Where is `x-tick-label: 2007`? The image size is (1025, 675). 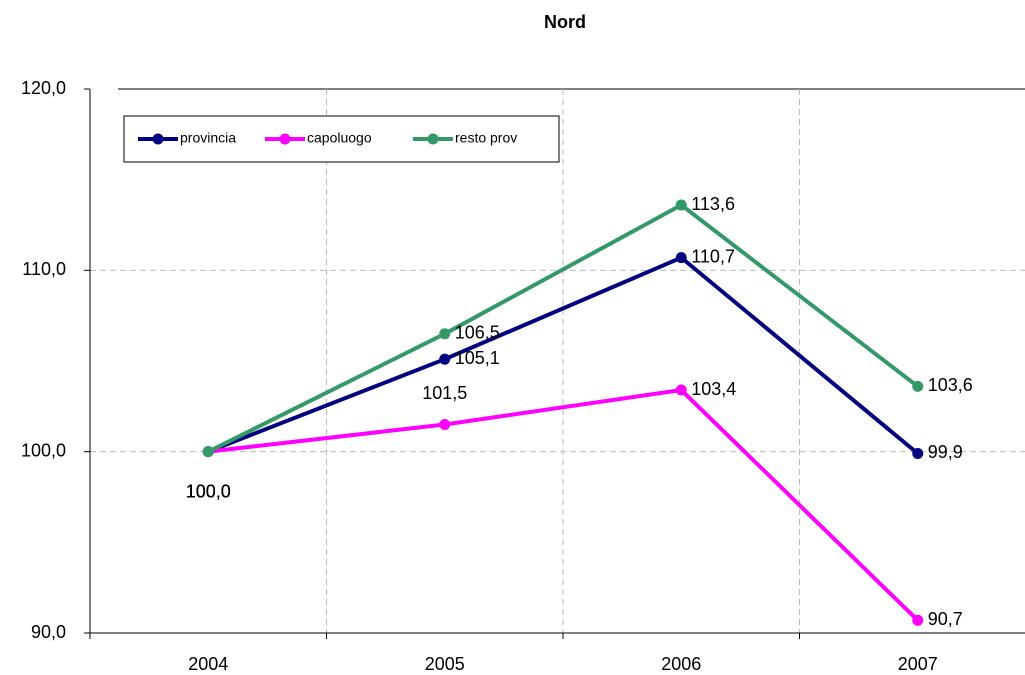 x-tick-label: 2007 is located at coordinates (918, 664).